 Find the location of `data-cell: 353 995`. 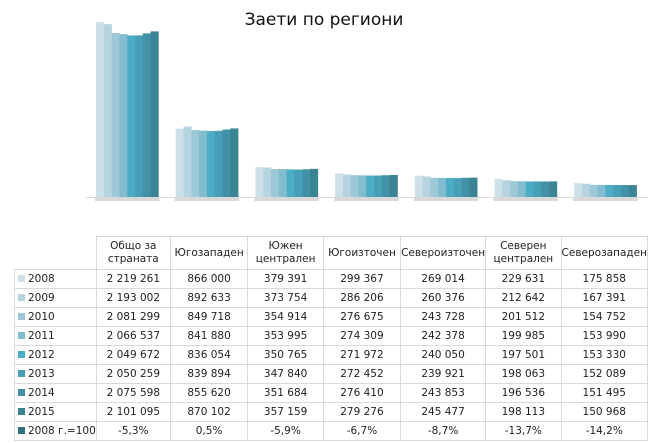

data-cell: 353 995 is located at coordinates (285, 336).